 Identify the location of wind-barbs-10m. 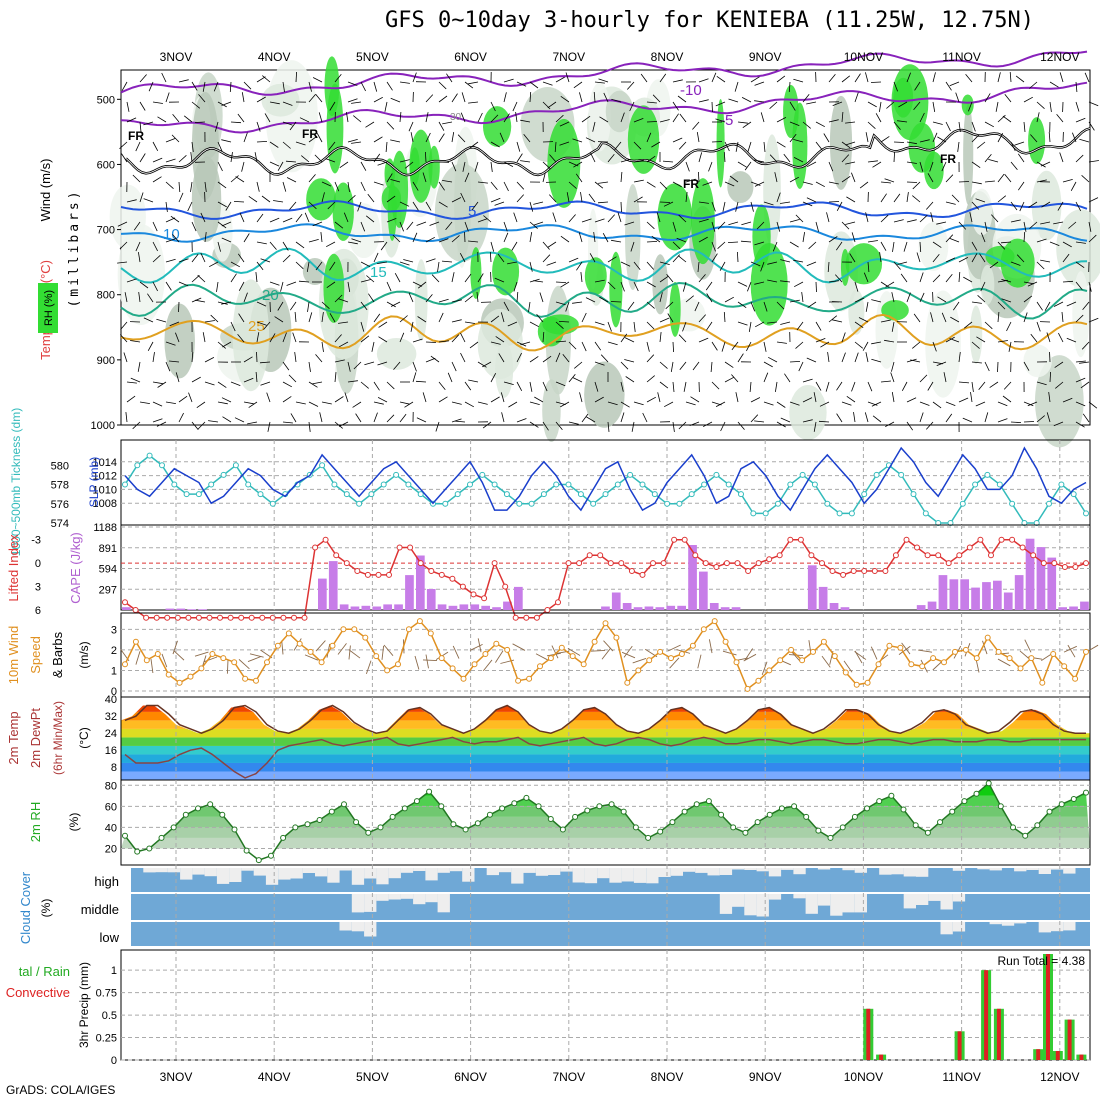
(609, 657).